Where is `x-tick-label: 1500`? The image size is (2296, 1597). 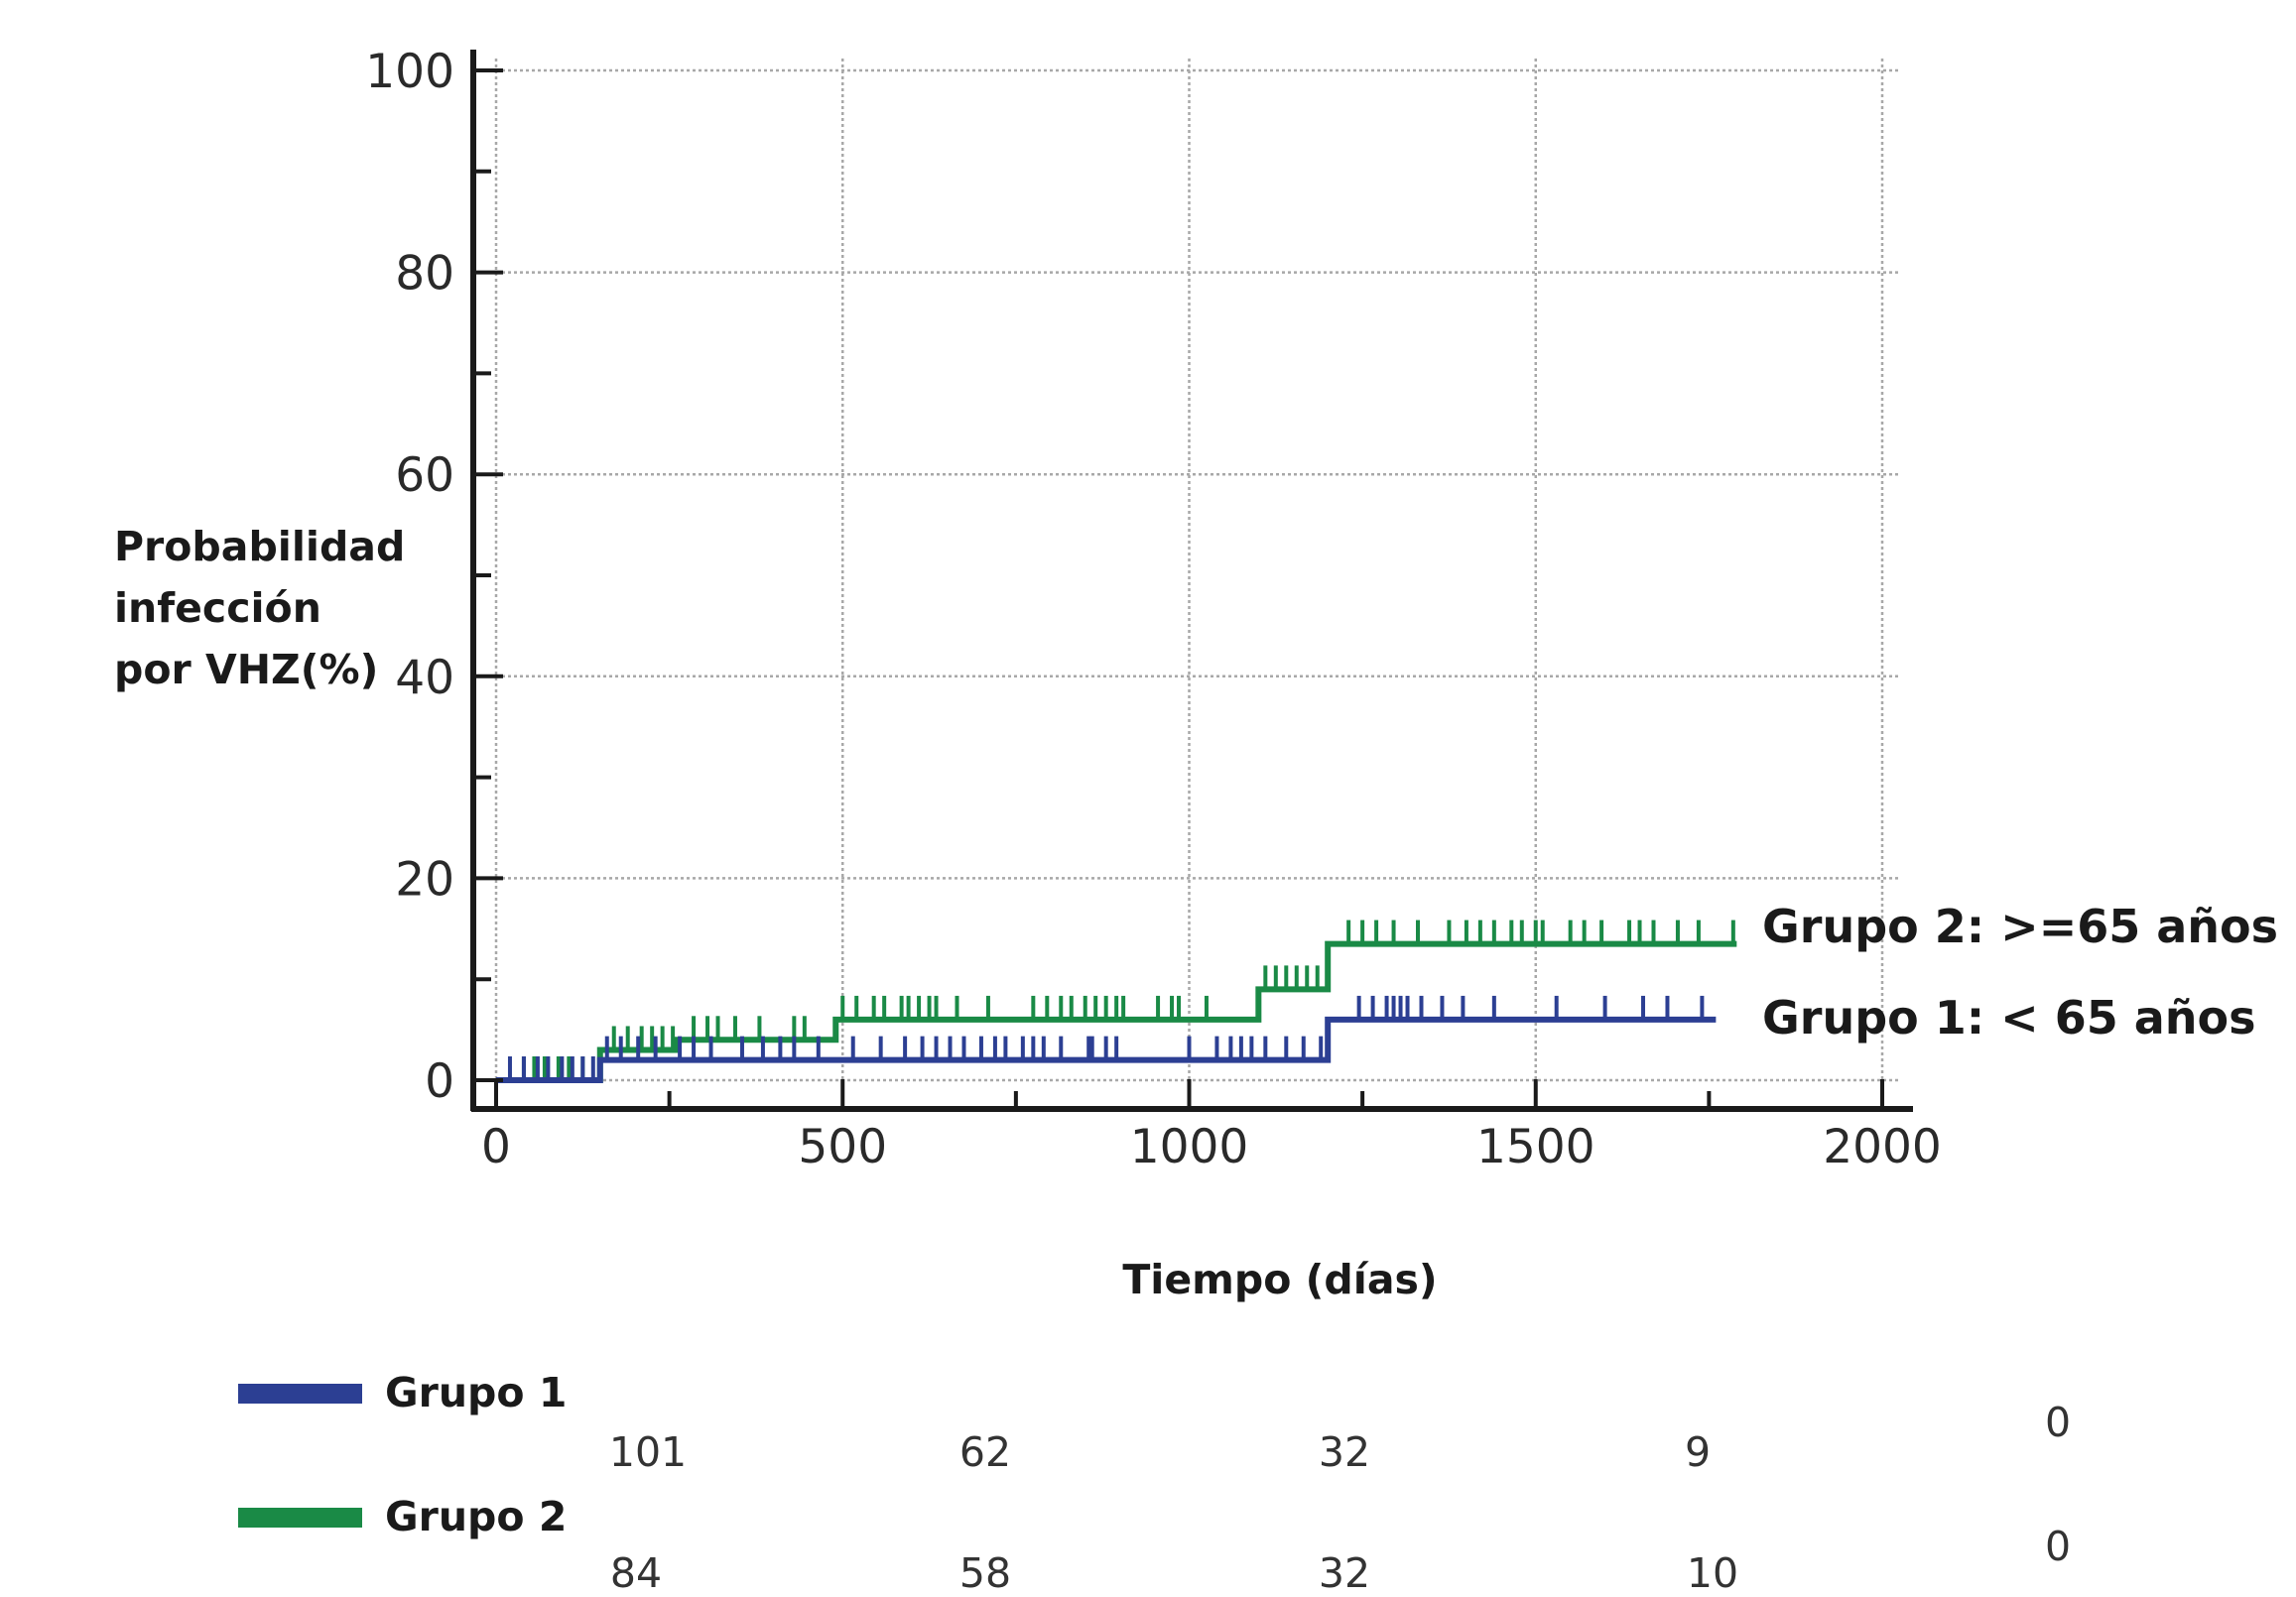 x-tick-label: 1500 is located at coordinates (1536, 1147).